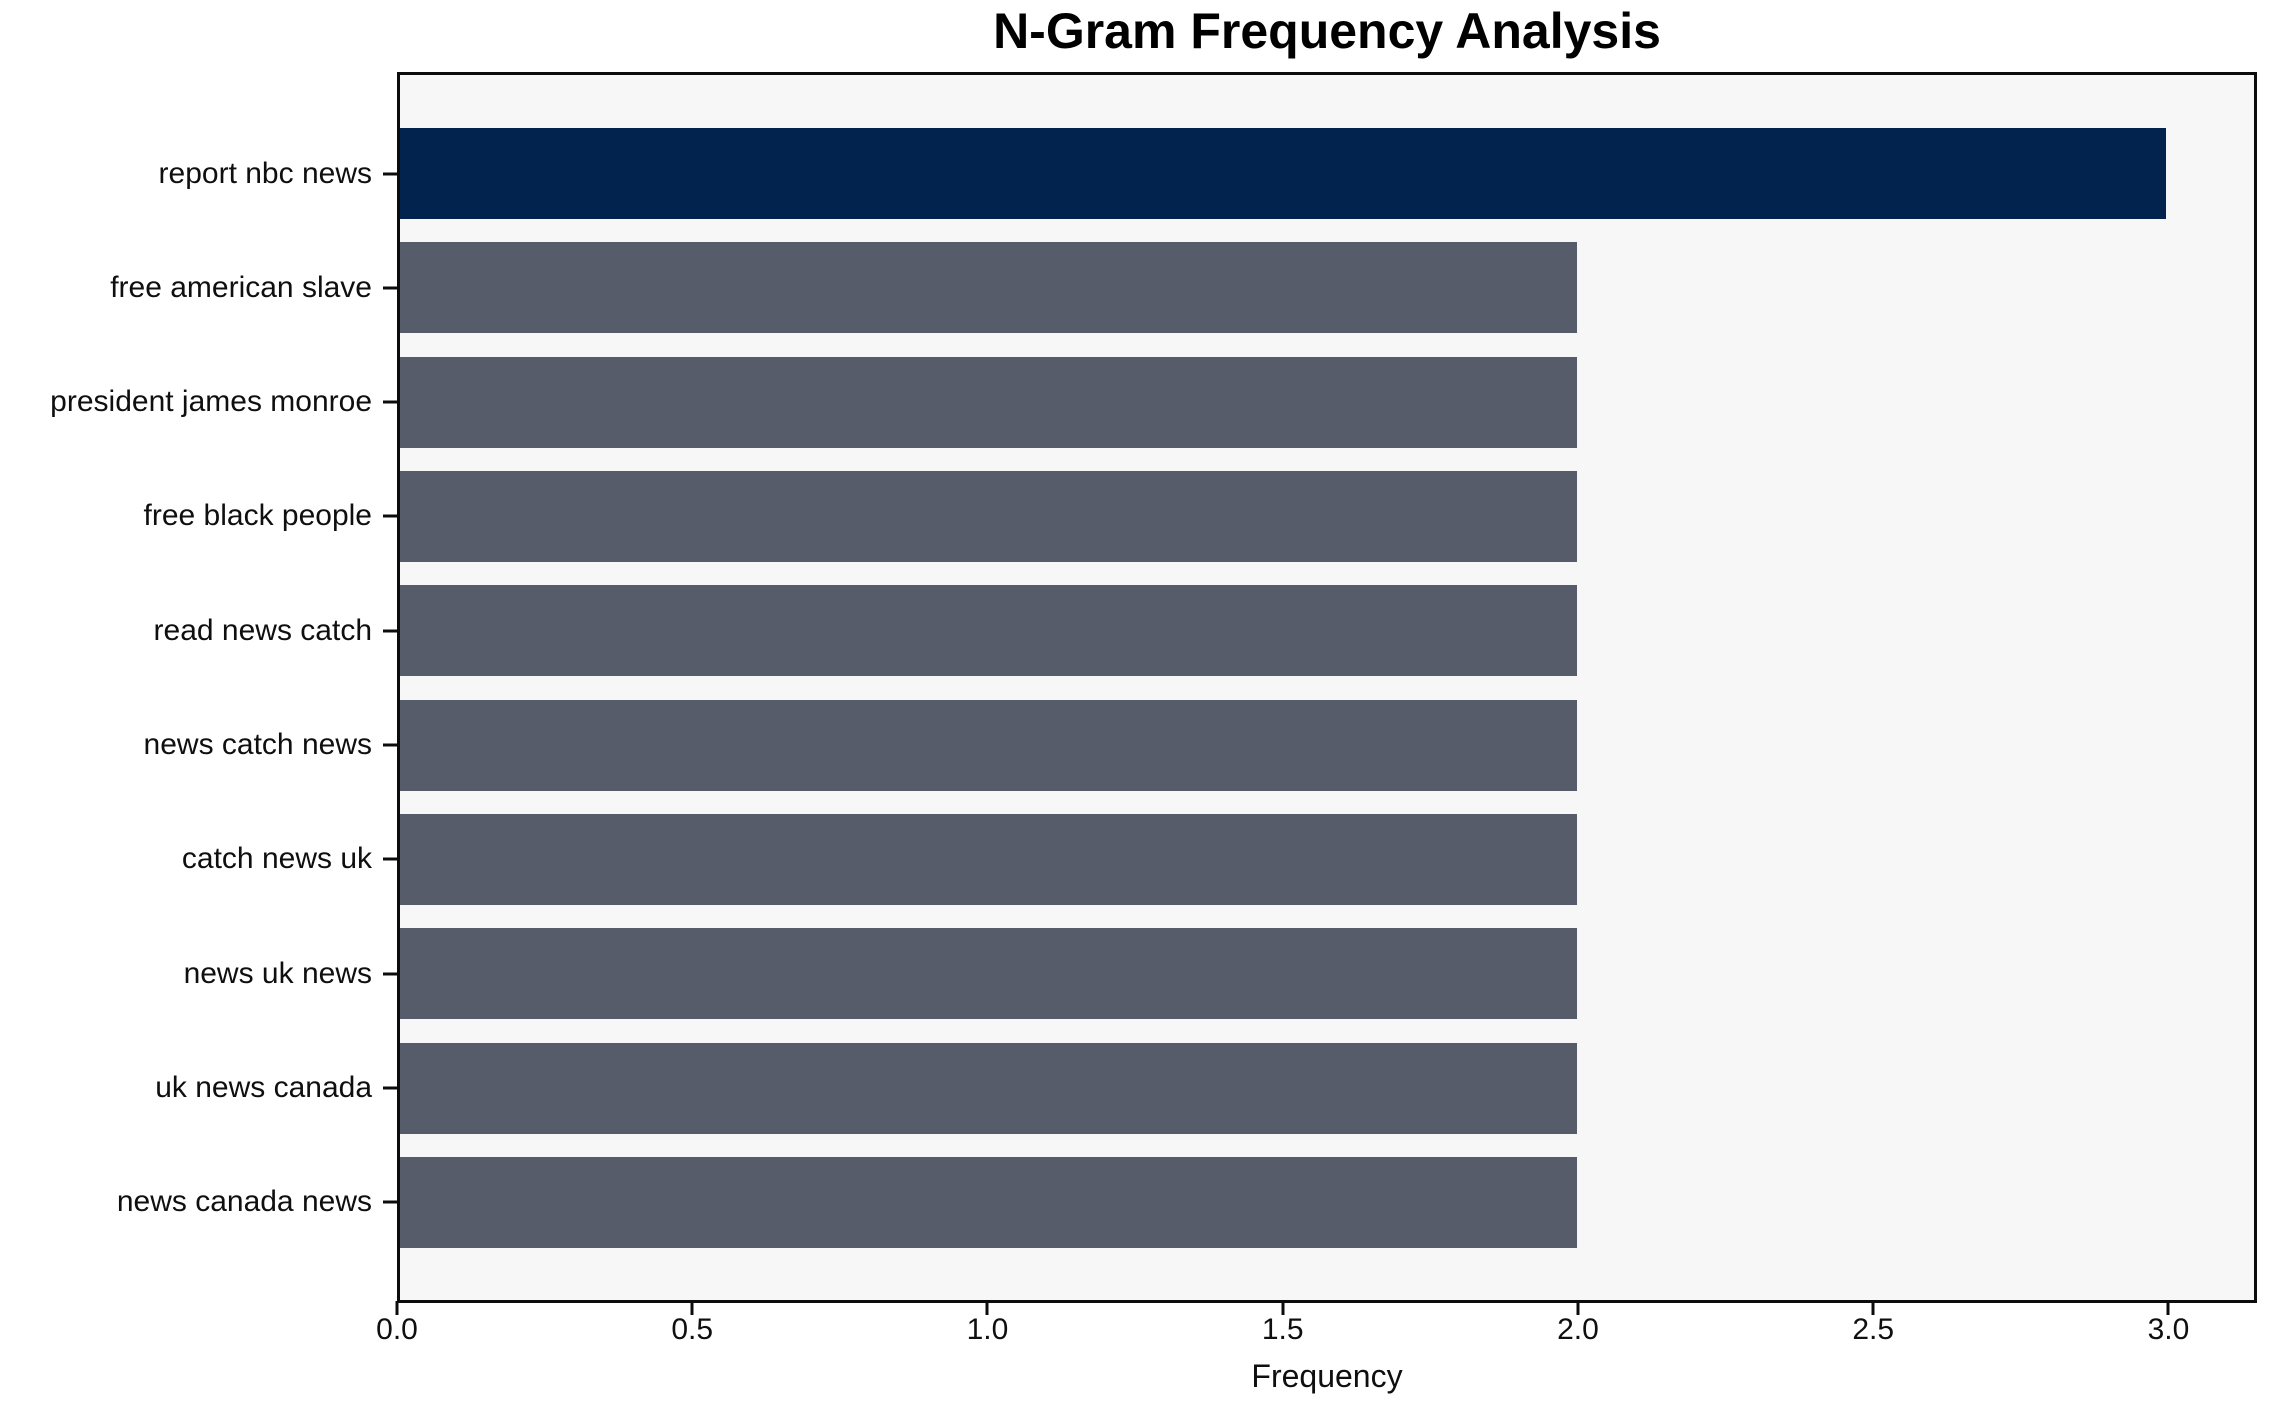 Image resolution: width=2277 pixels, height=1414 pixels. Describe the element at coordinates (276, 859) in the screenshot. I see `y-tick-label: catch news uk` at that location.